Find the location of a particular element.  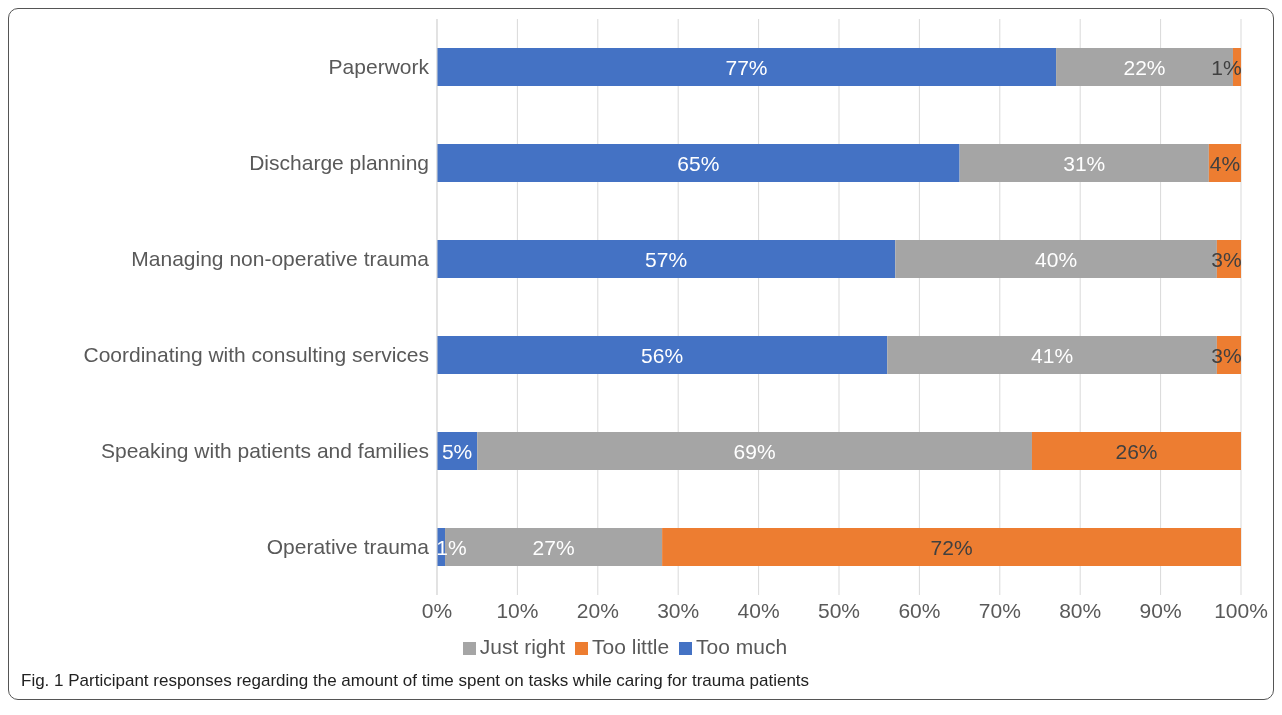

data-label: 57% is located at coordinates (666, 259).